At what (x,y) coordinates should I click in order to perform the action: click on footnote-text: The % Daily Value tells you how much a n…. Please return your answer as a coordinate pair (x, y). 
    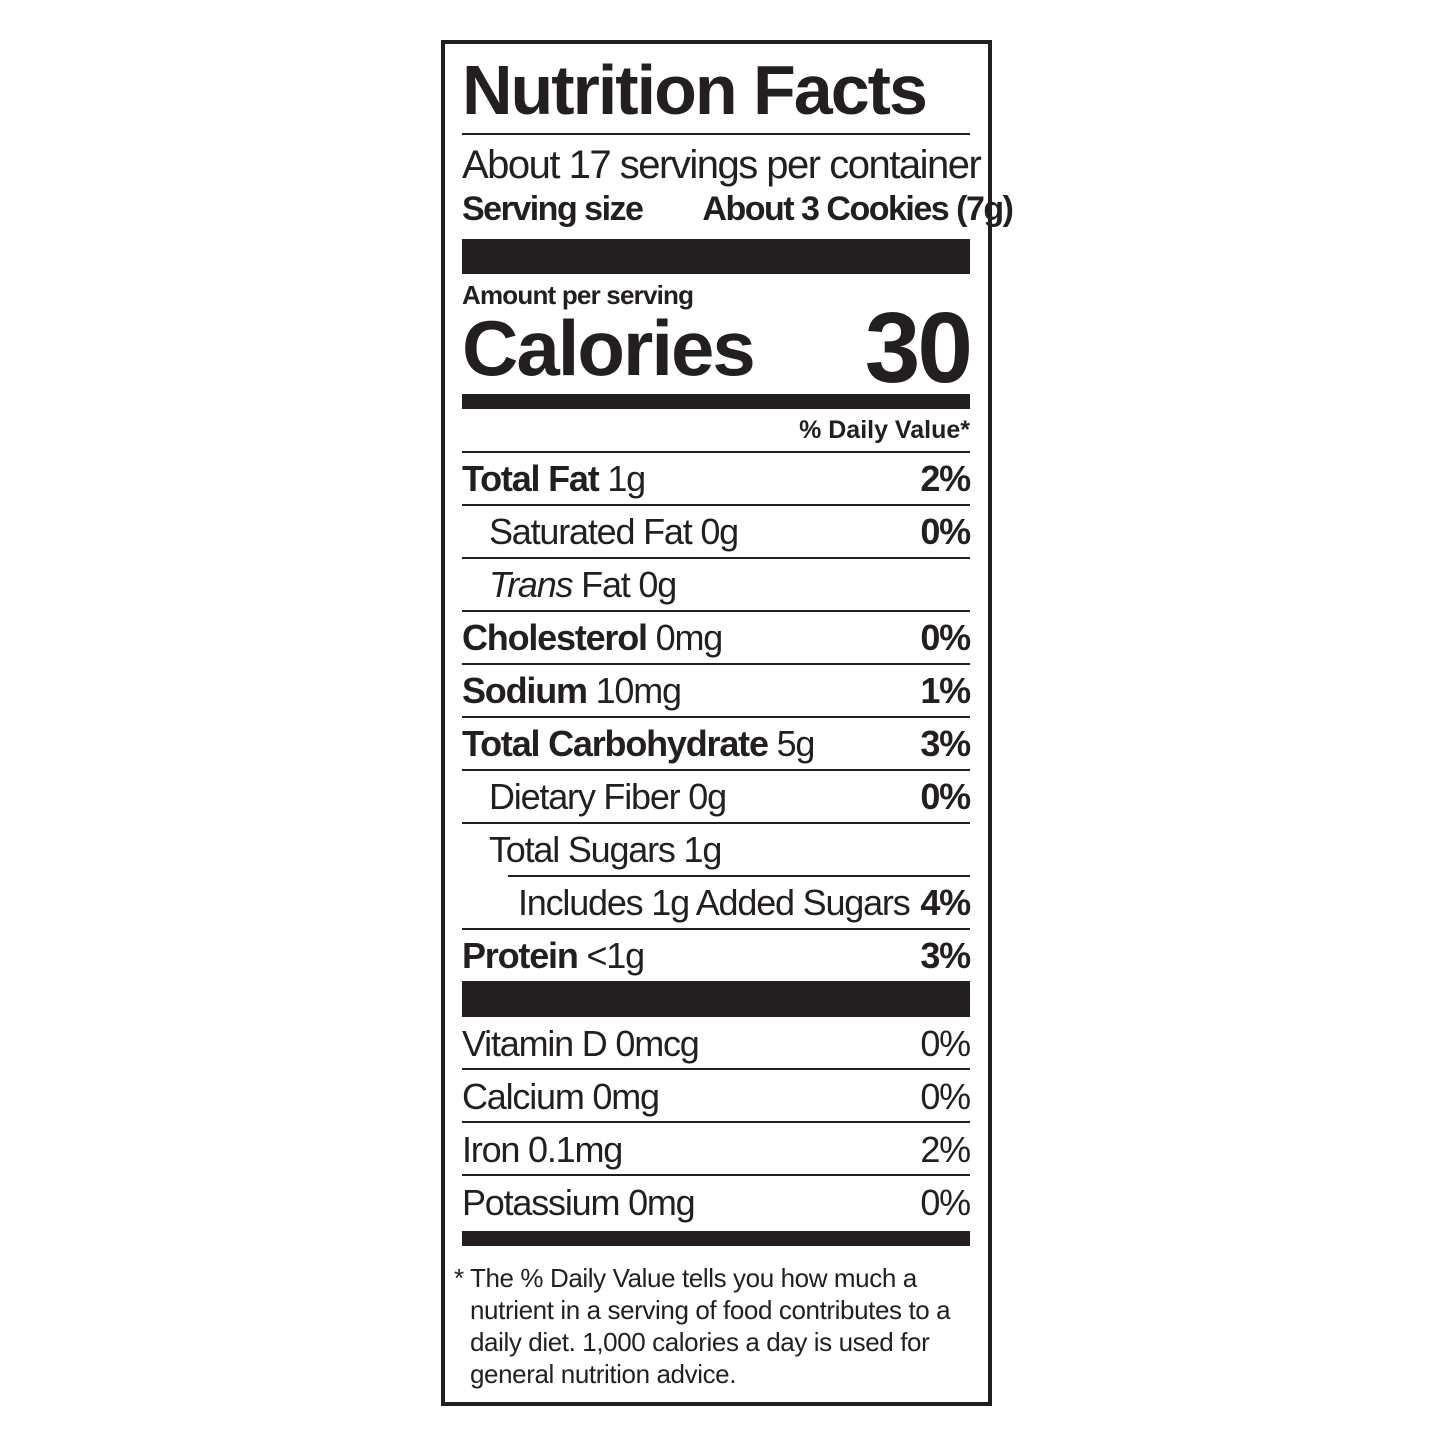
    Looking at the image, I should click on (710, 1326).